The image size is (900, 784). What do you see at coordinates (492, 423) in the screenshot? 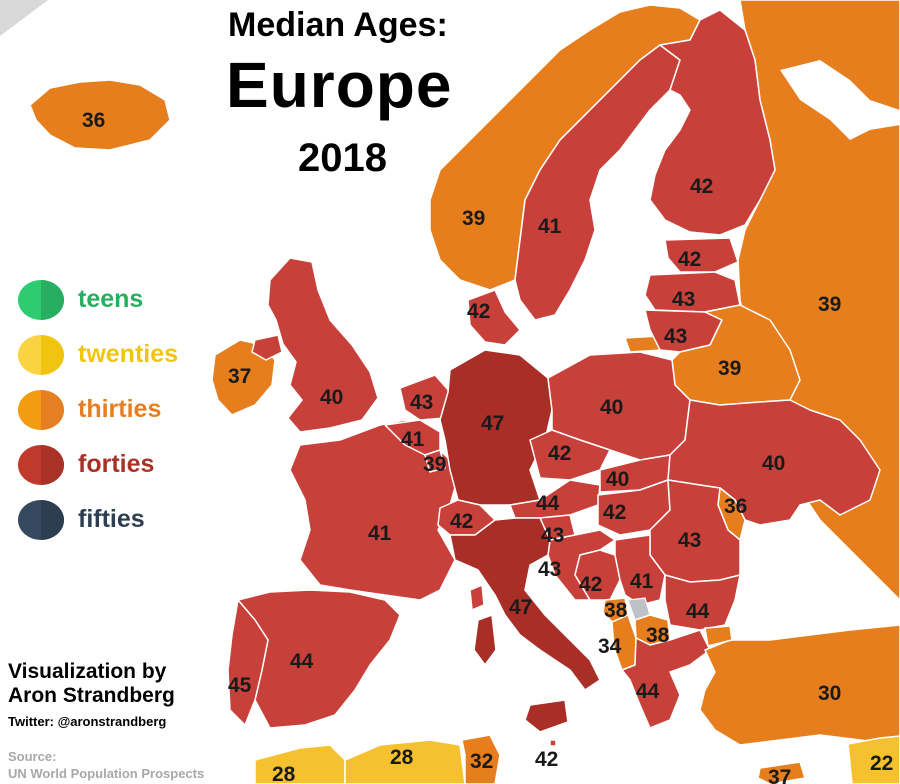
I see `label-germany: 47` at bounding box center [492, 423].